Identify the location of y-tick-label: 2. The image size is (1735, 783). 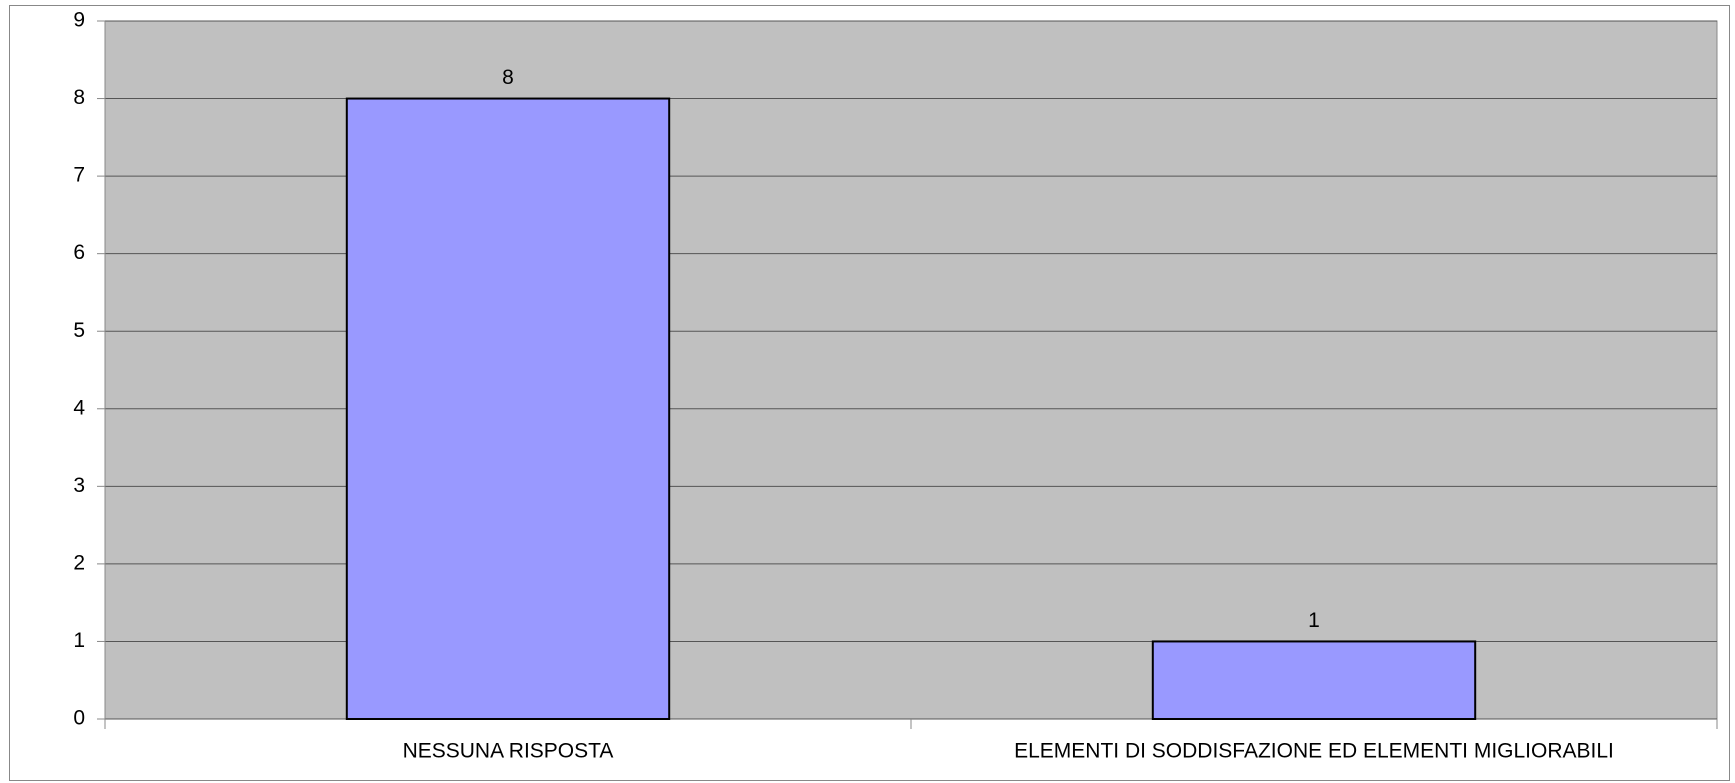
(79, 562).